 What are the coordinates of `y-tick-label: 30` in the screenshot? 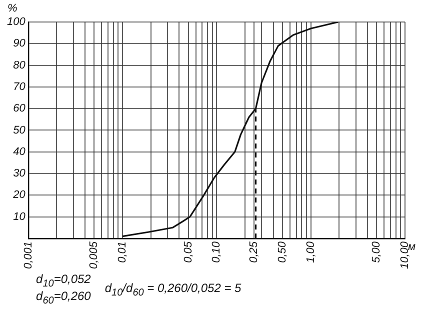 It's located at (19, 174).